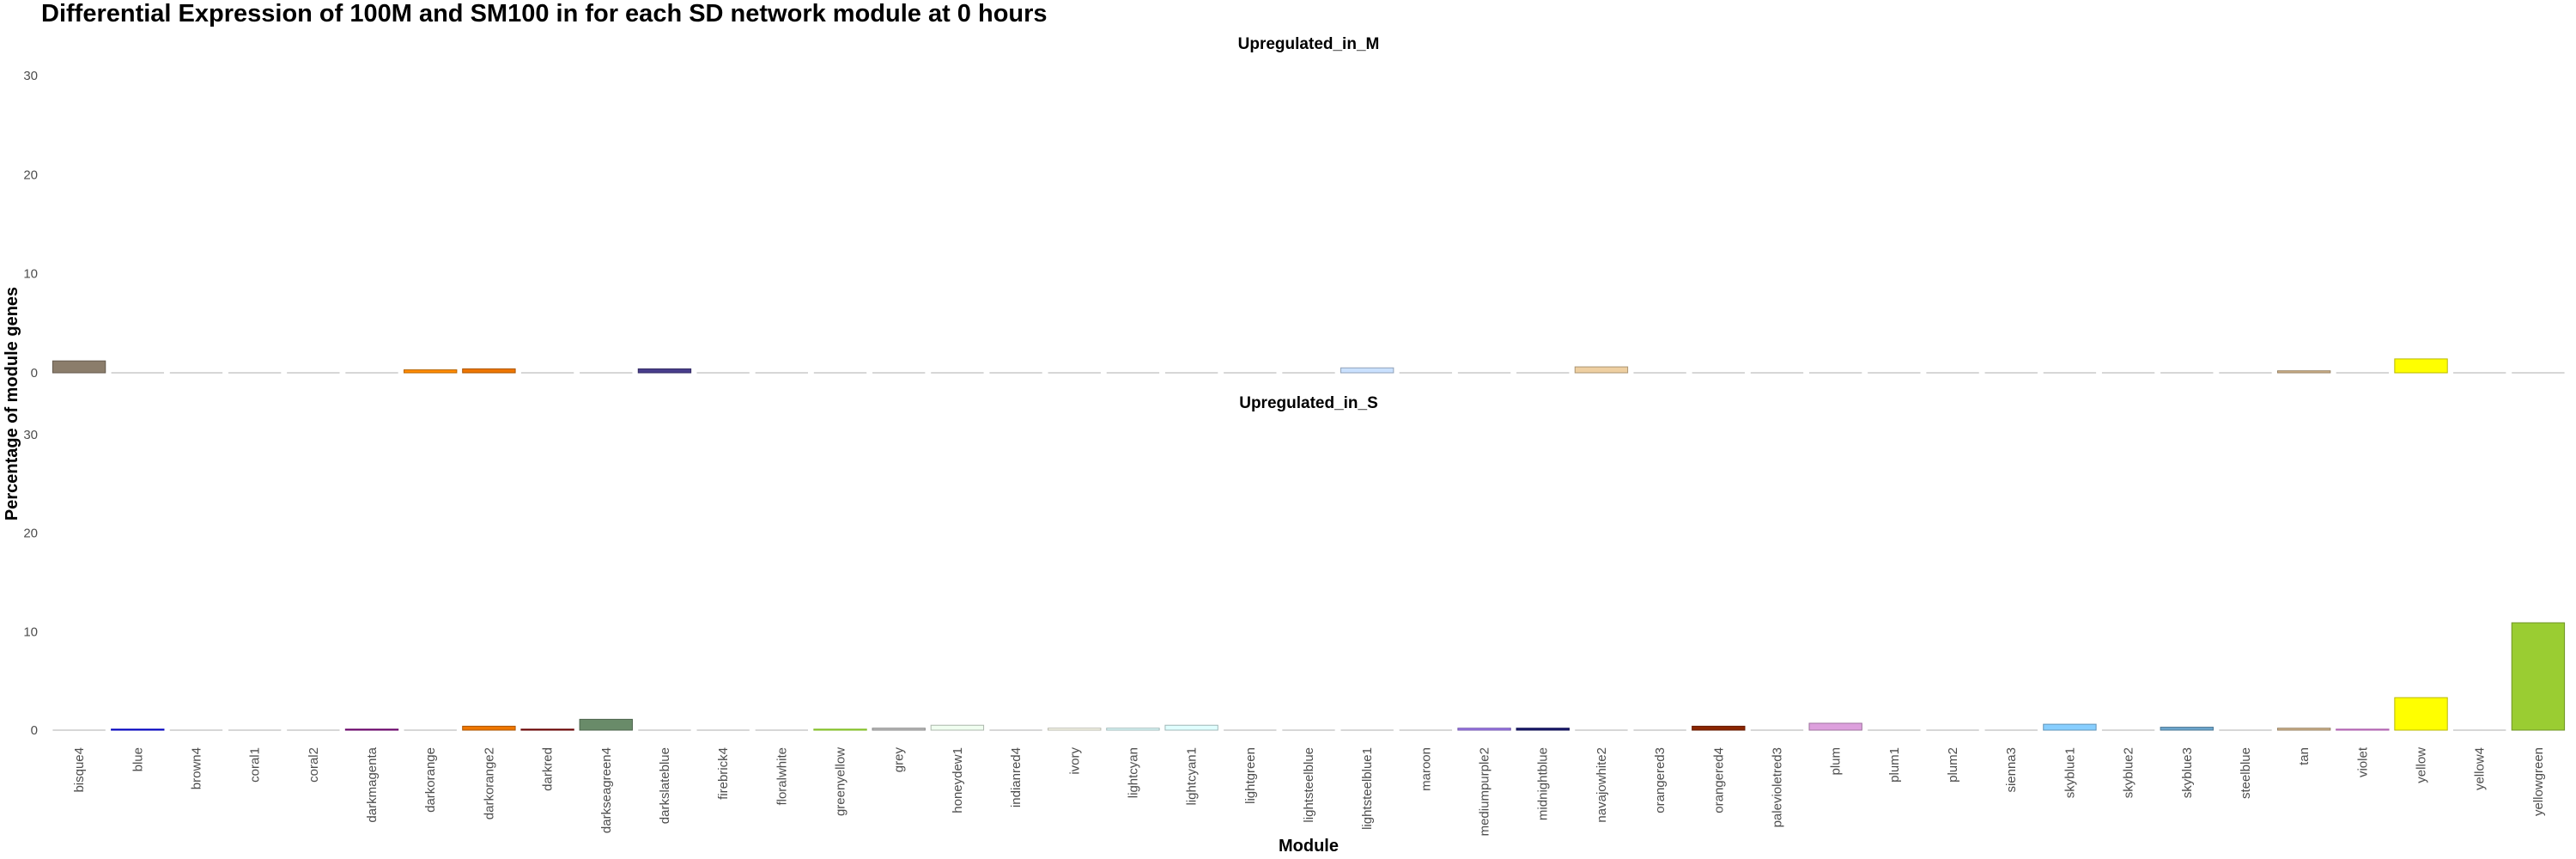 This screenshot has height=859, width=2576. I want to click on x-tick-label: orangered4, so click(1718, 780).